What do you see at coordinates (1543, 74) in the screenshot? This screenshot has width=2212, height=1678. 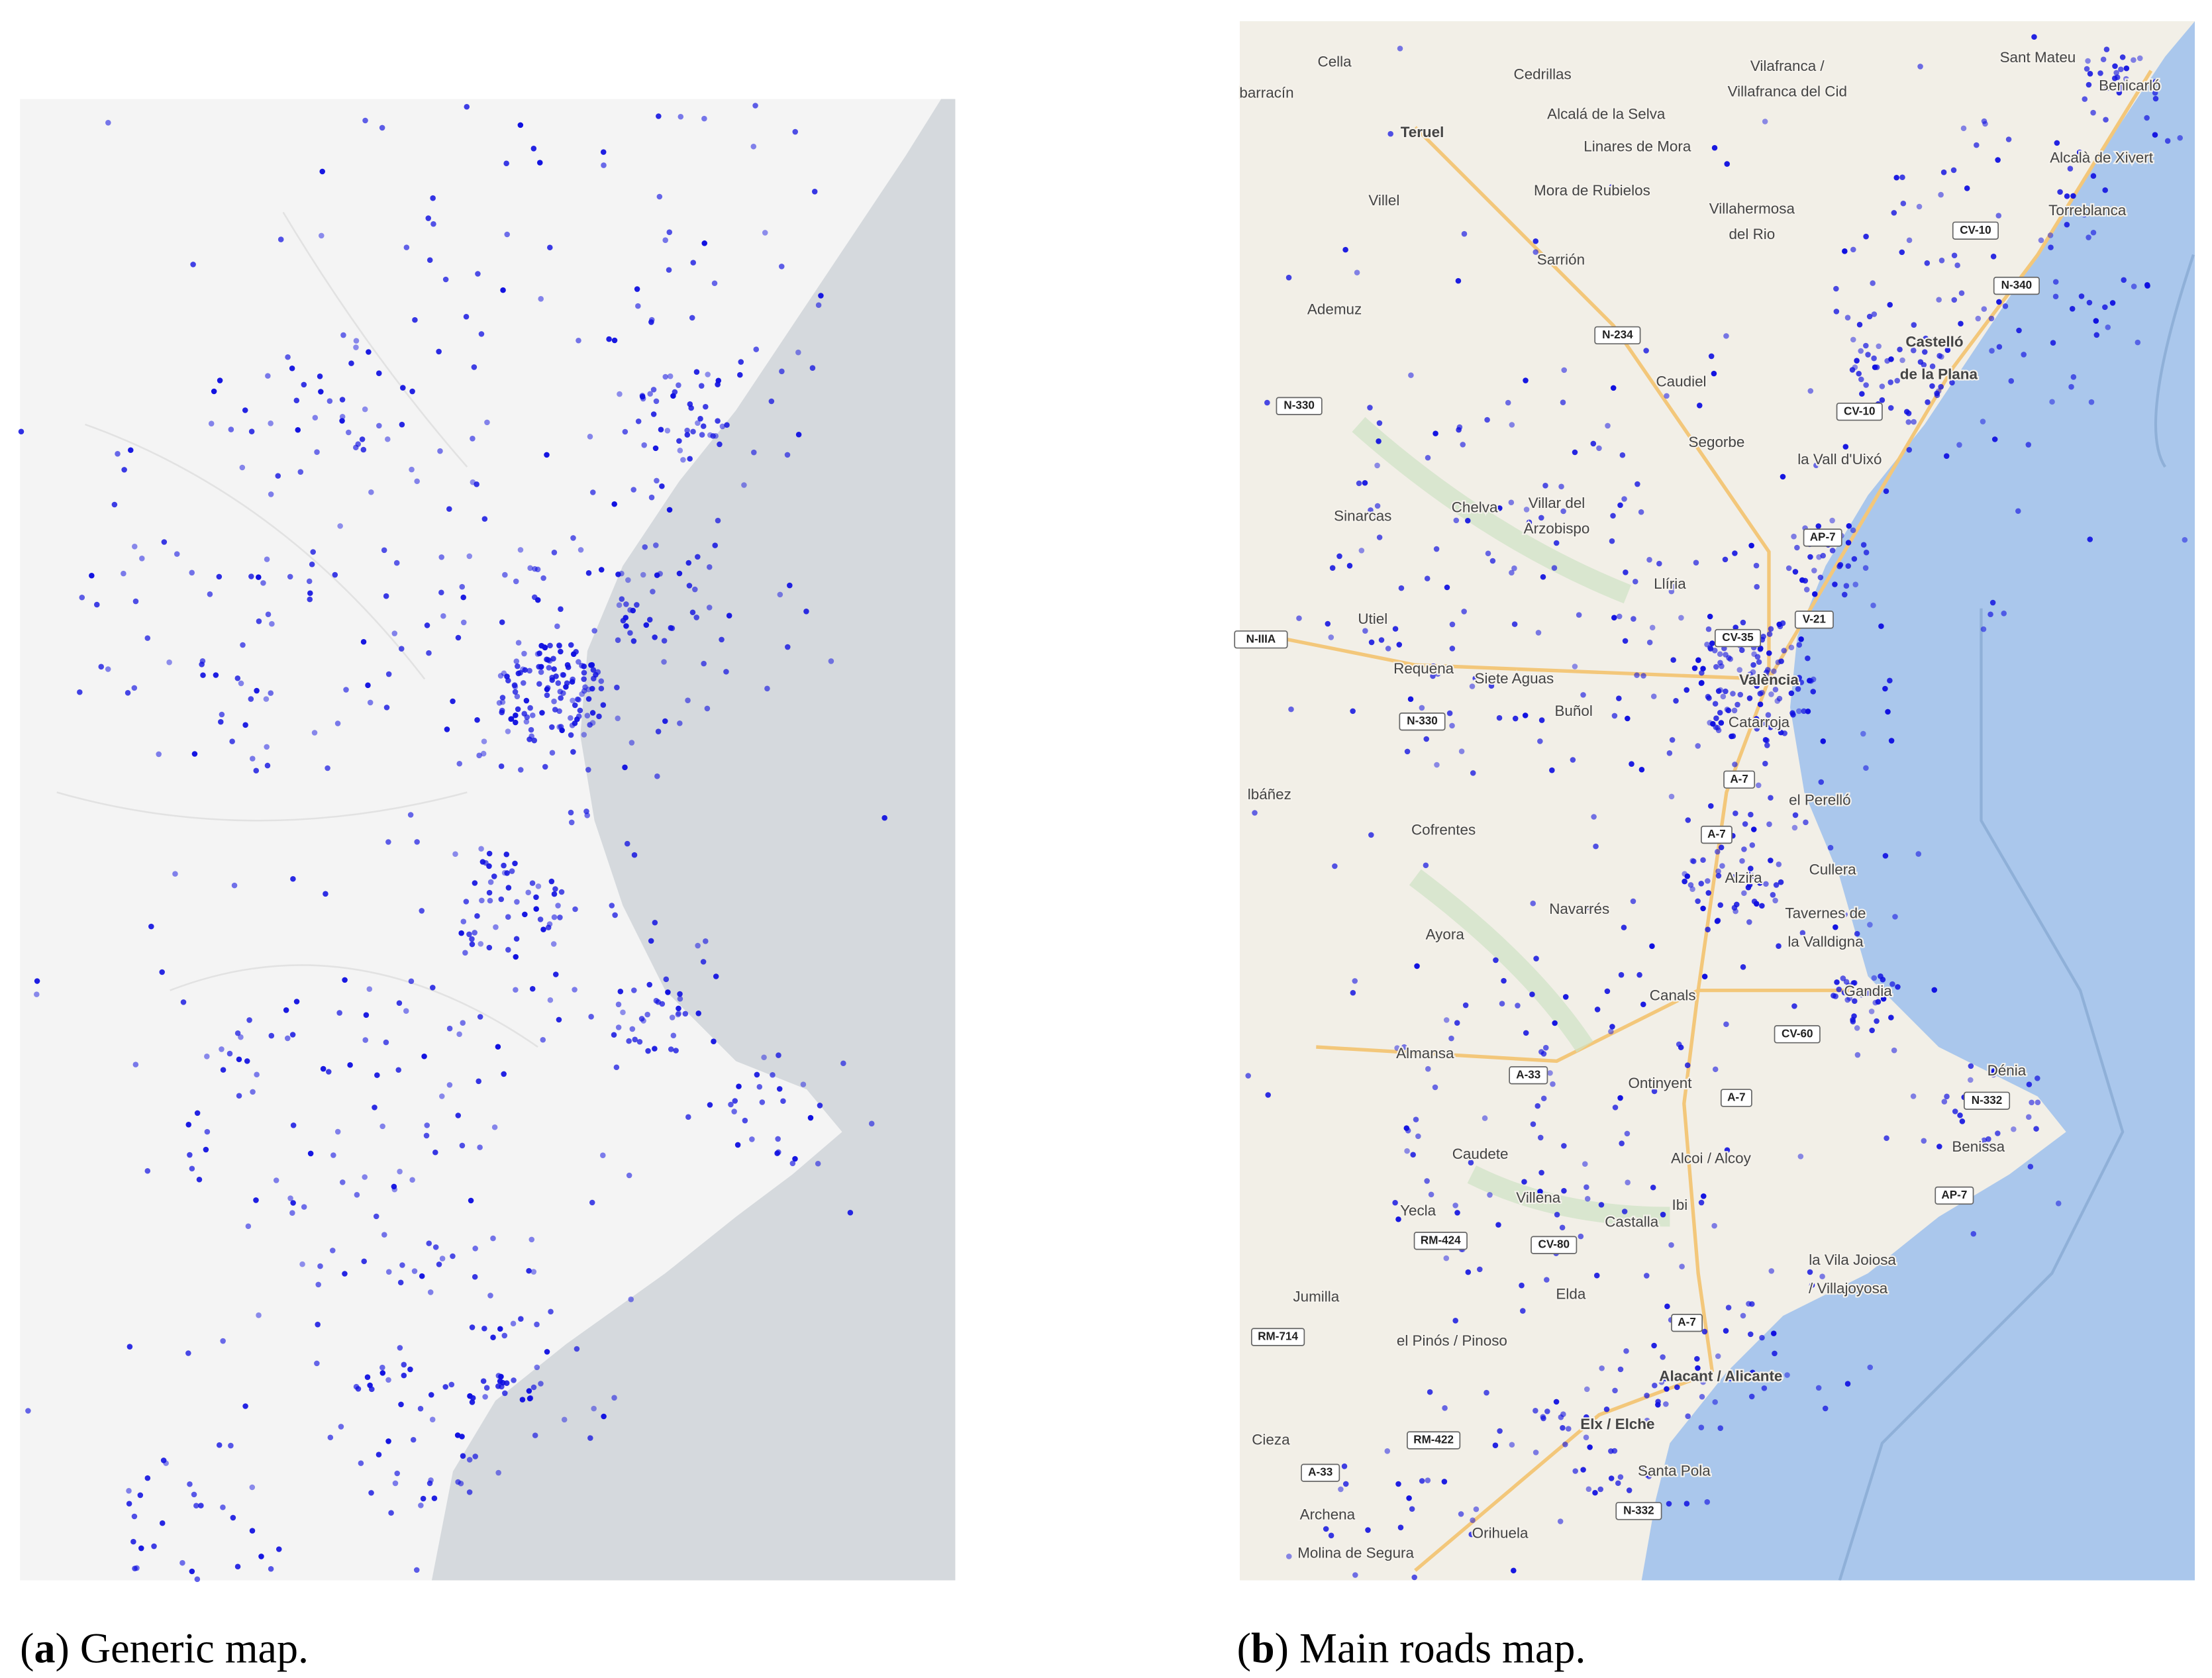 I see `place-label: Cedrillas` at bounding box center [1543, 74].